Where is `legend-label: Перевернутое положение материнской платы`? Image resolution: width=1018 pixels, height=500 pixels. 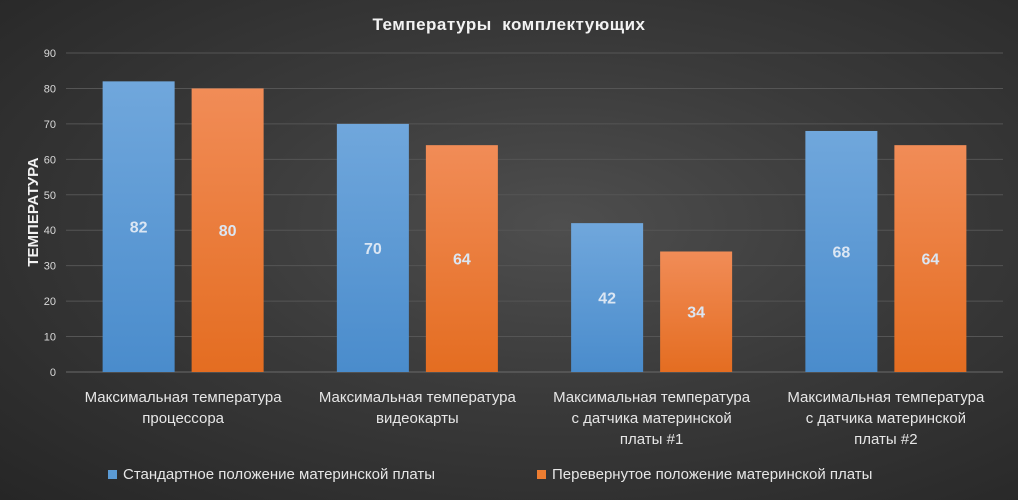
legend-label: Перевернутое положение материнской платы is located at coordinates (712, 474).